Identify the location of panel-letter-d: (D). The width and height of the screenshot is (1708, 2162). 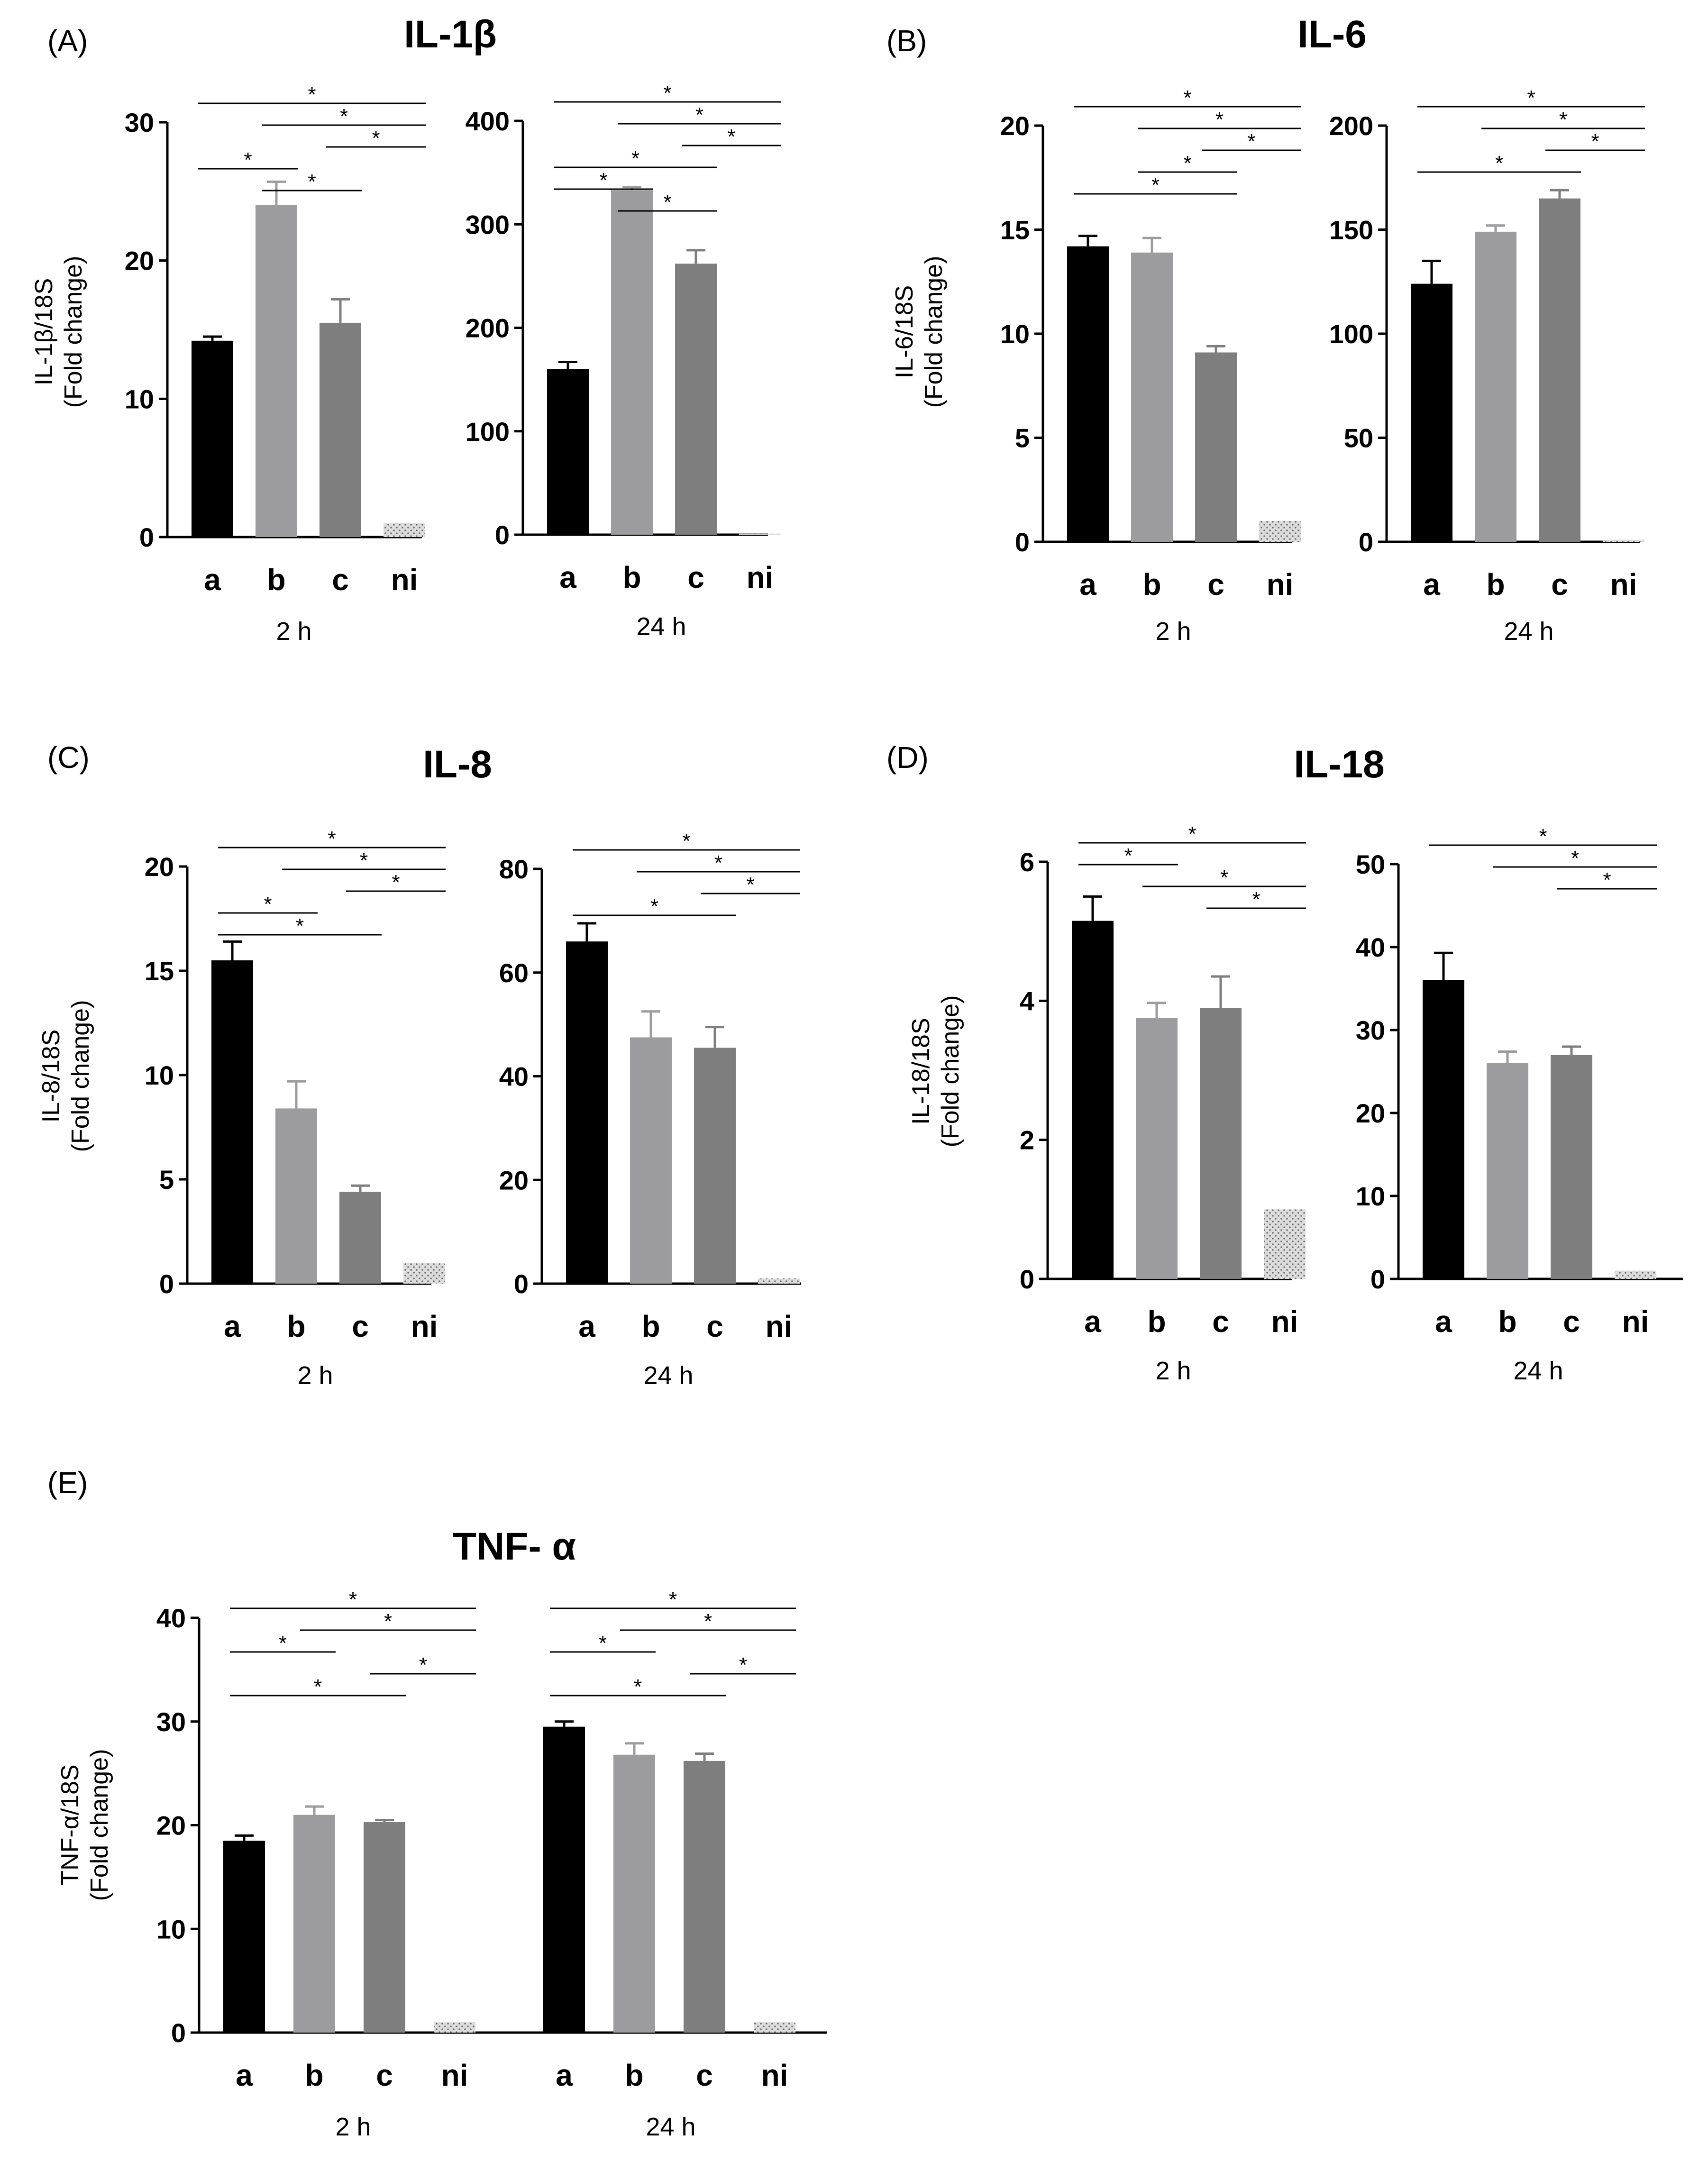
(907, 757).